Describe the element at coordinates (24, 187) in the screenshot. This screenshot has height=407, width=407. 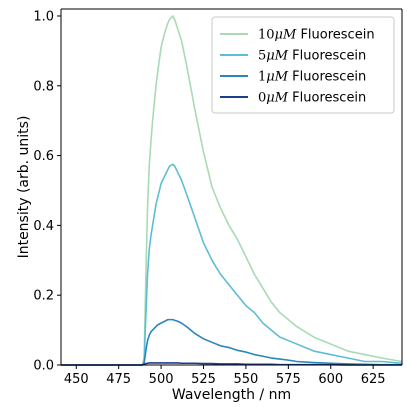
I see `y-axis-label: Intensity (arb. units)` at that location.